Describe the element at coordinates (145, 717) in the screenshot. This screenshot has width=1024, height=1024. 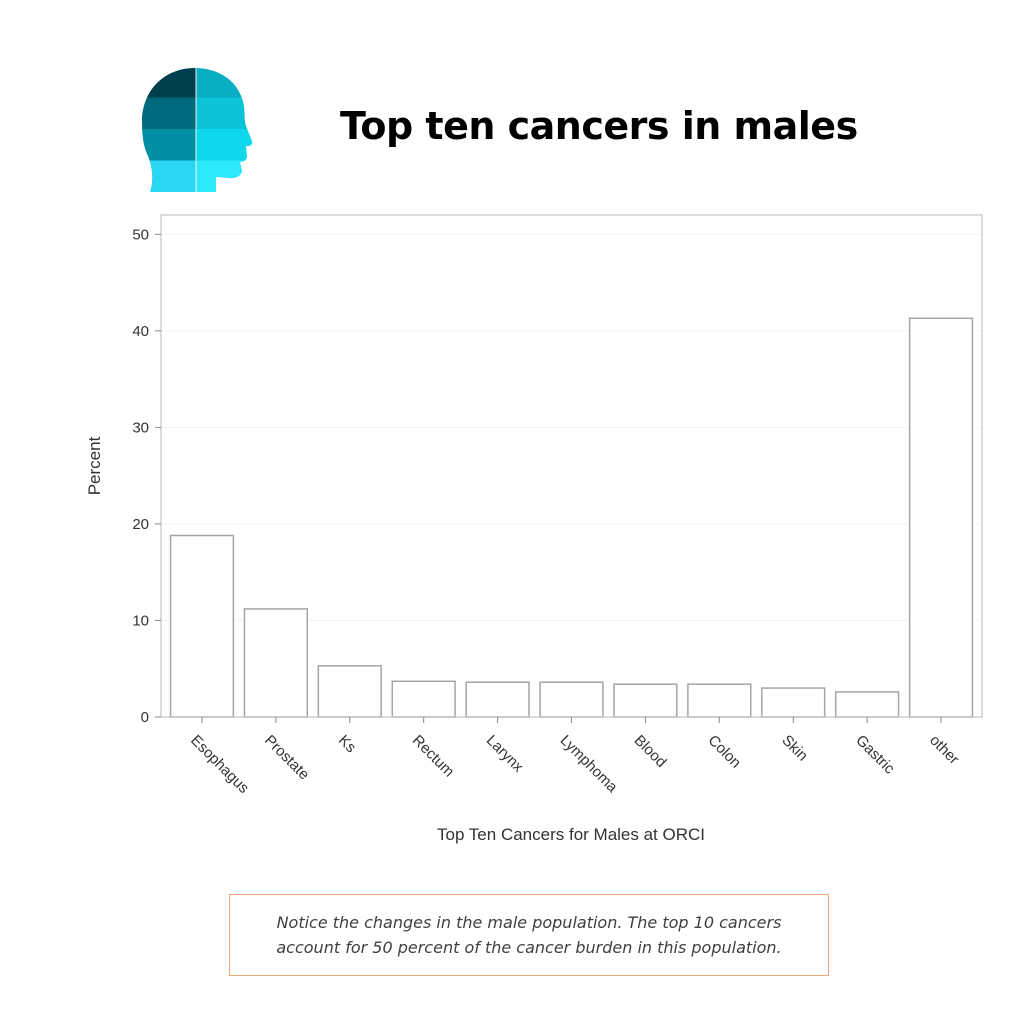
I see `y-tick-label: 0` at that location.